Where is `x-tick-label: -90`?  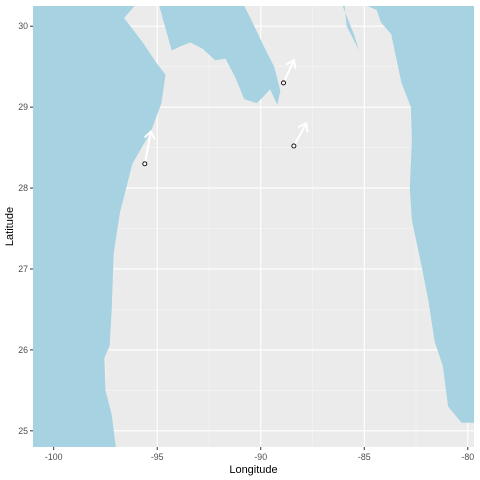
x-tick-label: -90 is located at coordinates (260, 457).